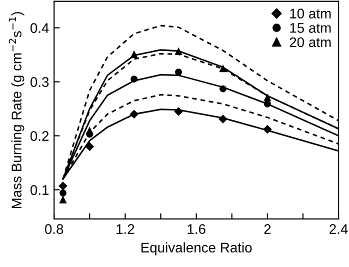 The image size is (349, 267). Describe the element at coordinates (39, 136) in the screenshot. I see `y-tick-label: 0.2` at that location.